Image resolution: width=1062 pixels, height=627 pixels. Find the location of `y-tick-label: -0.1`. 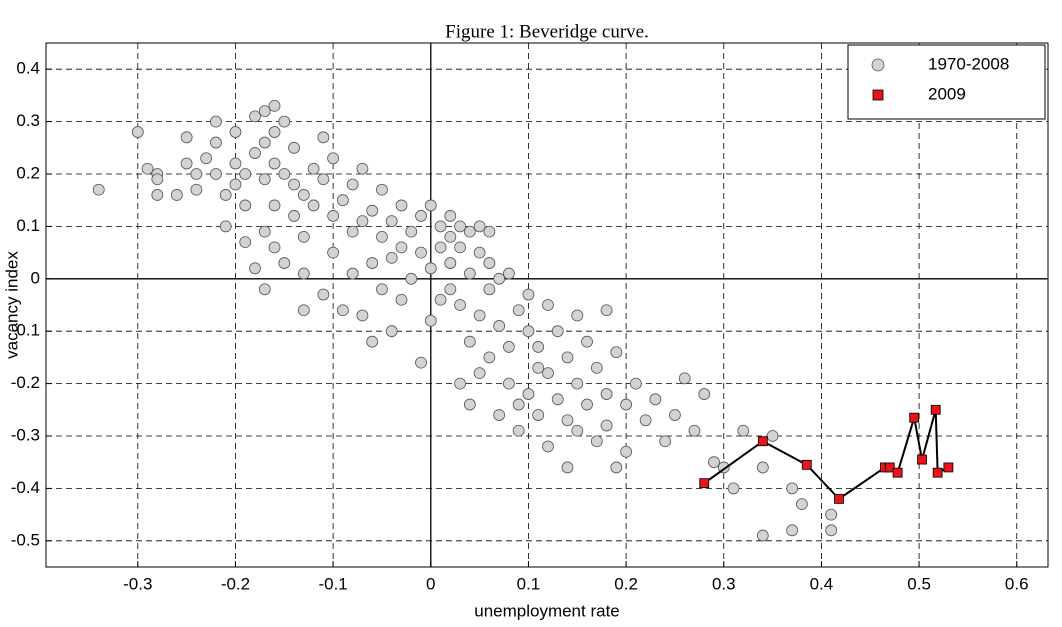

y-tick-label: -0.1 is located at coordinates (25, 330).